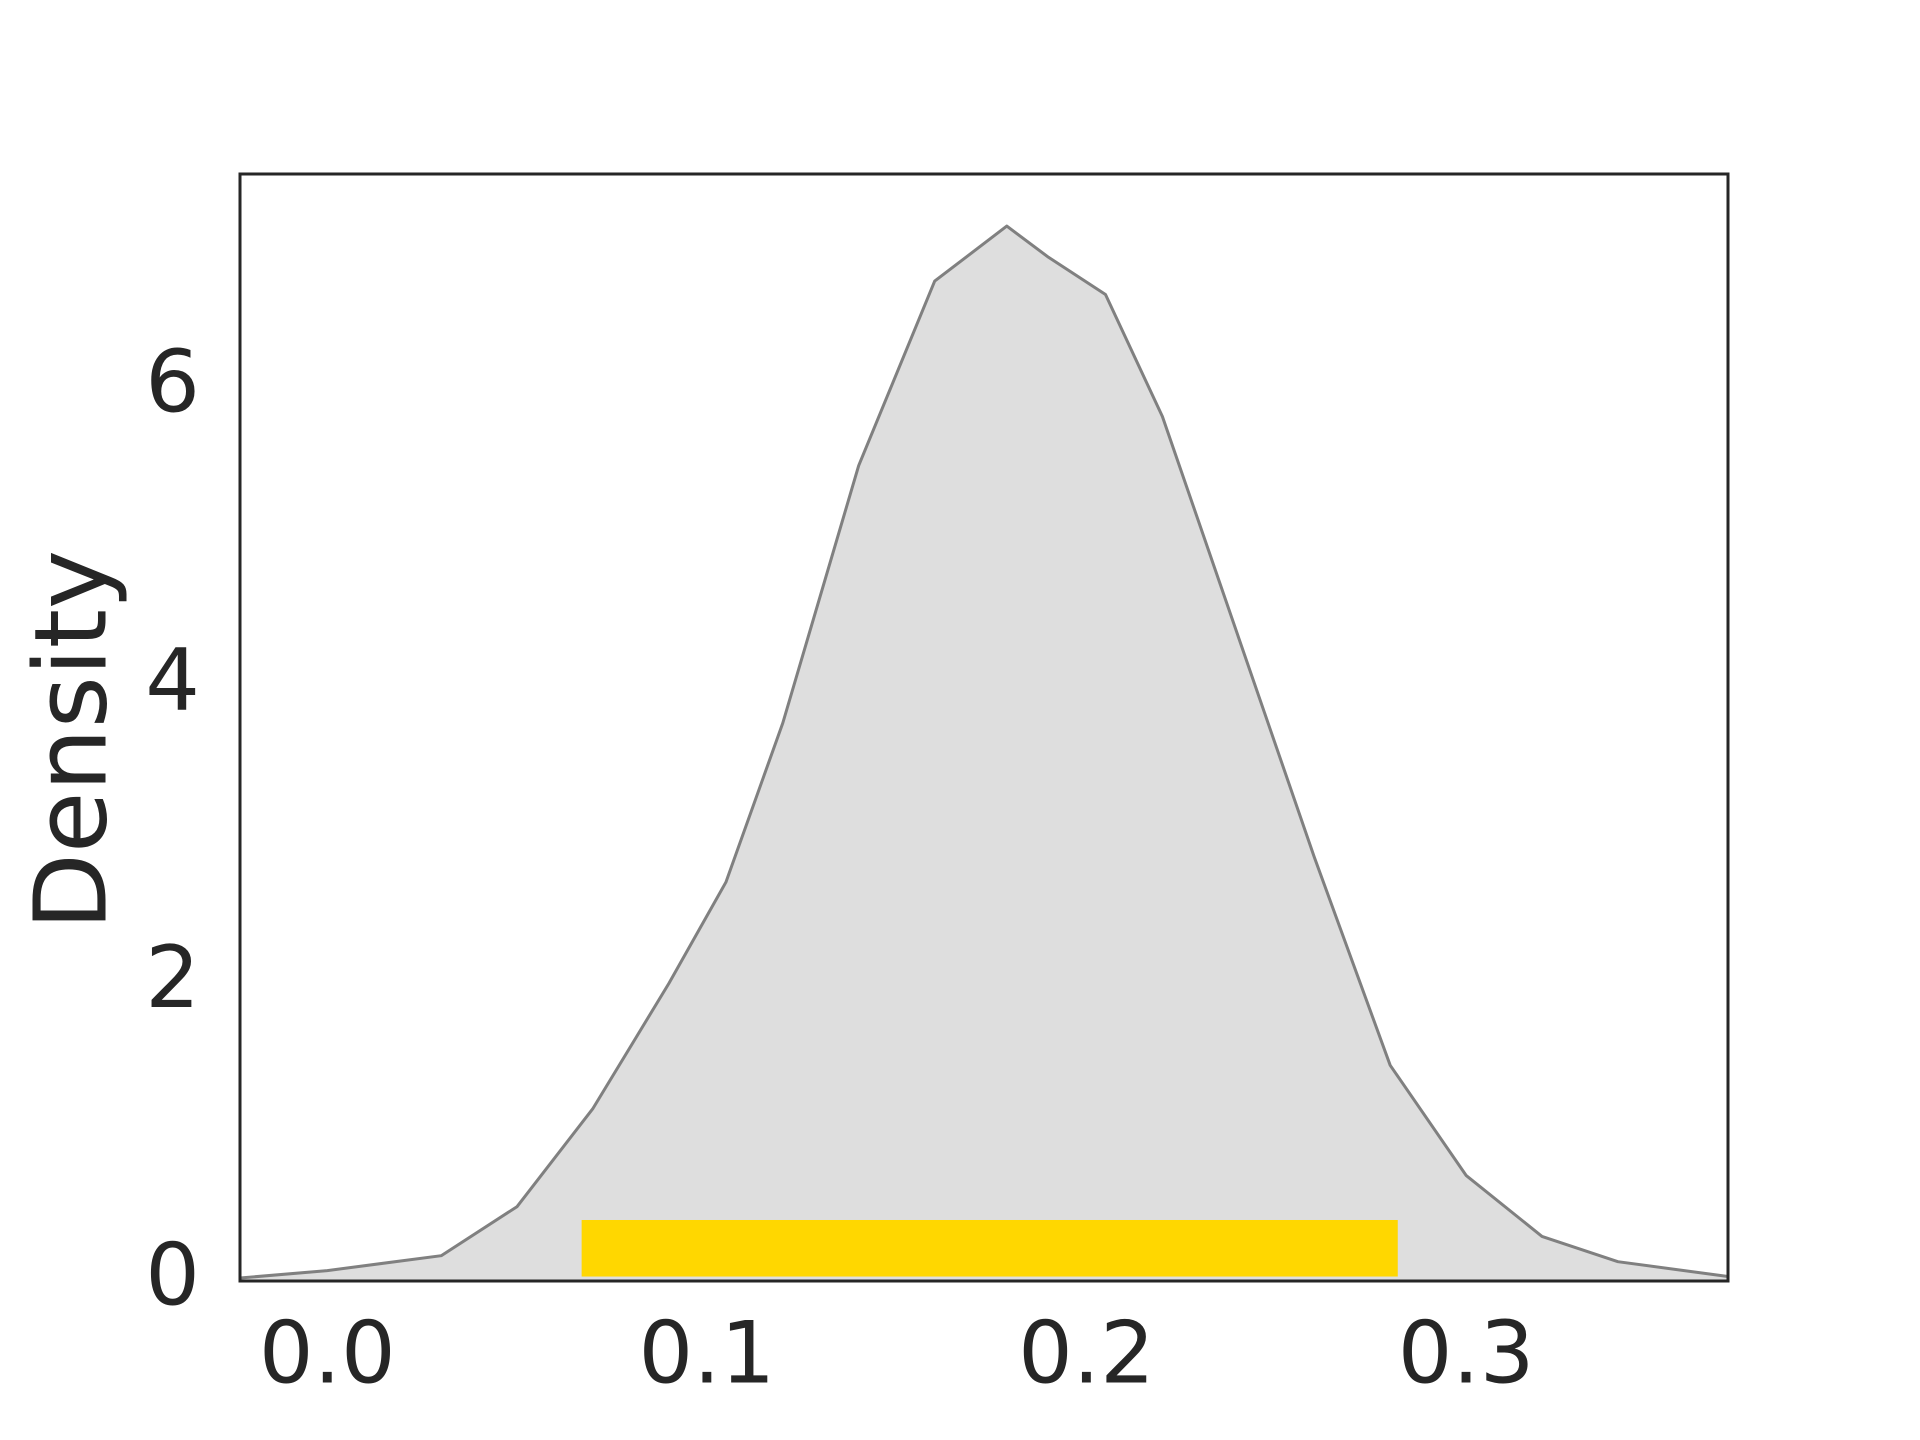  Describe the element at coordinates (1086, 1353) in the screenshot. I see `x-tick-label: 0.2` at that location.